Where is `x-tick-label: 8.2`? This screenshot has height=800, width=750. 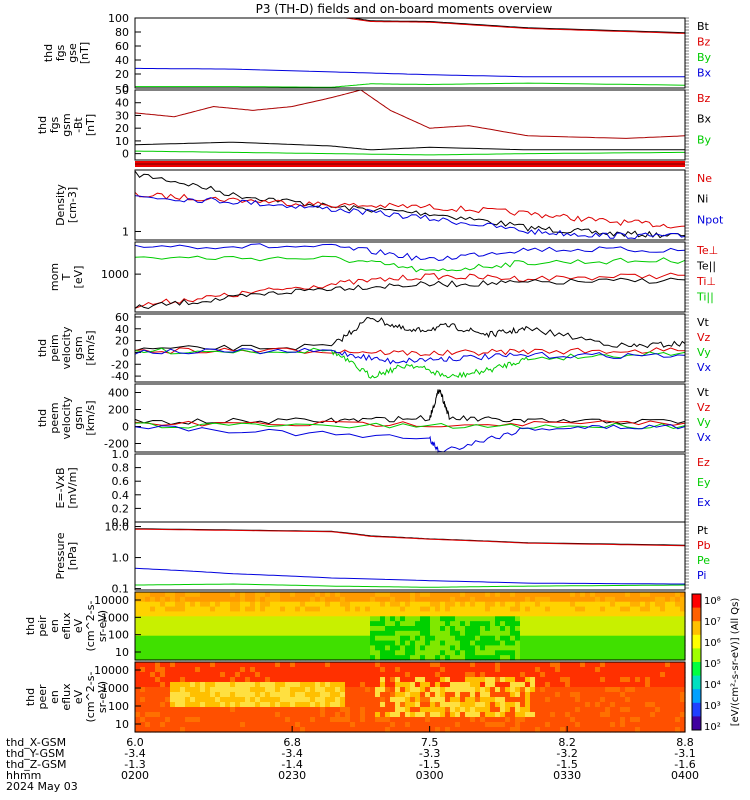
x-tick-label: 8.2 is located at coordinates (567, 742).